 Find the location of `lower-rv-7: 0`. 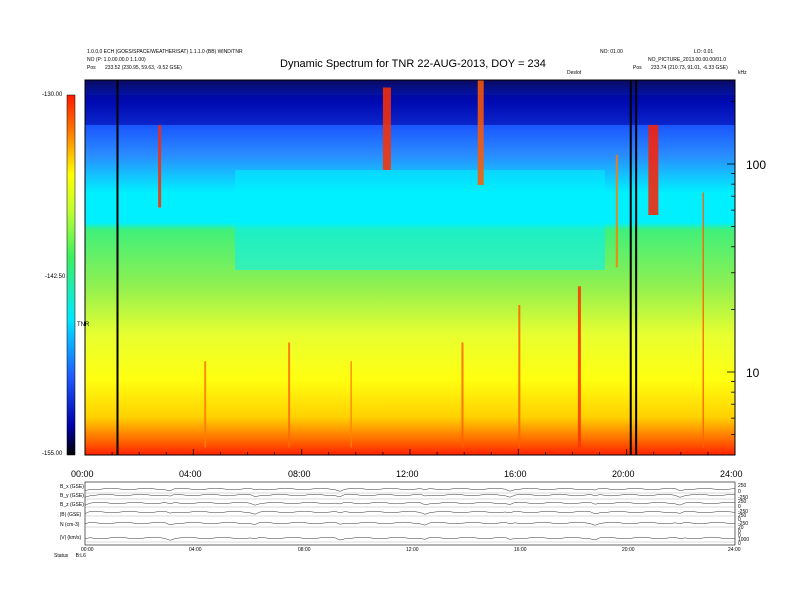

lower-rv-7: 0 is located at coordinates (739, 520).